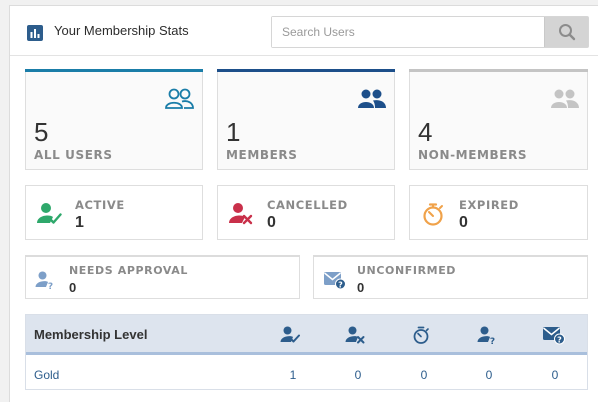  Describe the element at coordinates (306, 374) in the screenshot. I see `table-row: Gold 1 0 0 0 0` at that location.